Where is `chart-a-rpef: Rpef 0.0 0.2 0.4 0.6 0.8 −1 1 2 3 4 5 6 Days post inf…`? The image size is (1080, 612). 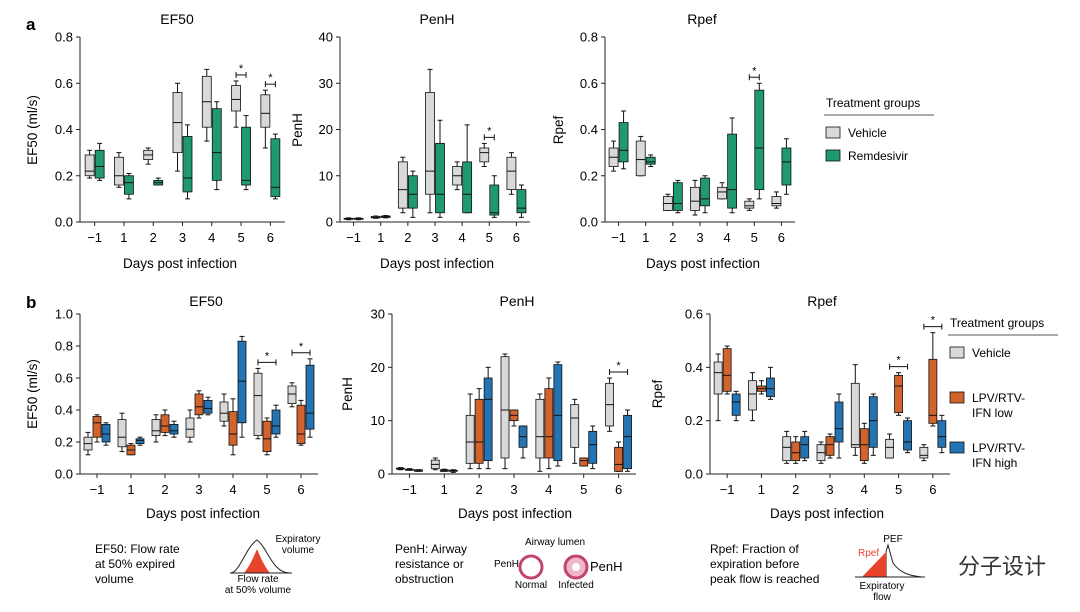 chart-a-rpef: Rpef 0.0 0.2 0.4 0.6 0.8 −1 1 2 3 4 5 6 Days post inf… is located at coordinates (673, 141).